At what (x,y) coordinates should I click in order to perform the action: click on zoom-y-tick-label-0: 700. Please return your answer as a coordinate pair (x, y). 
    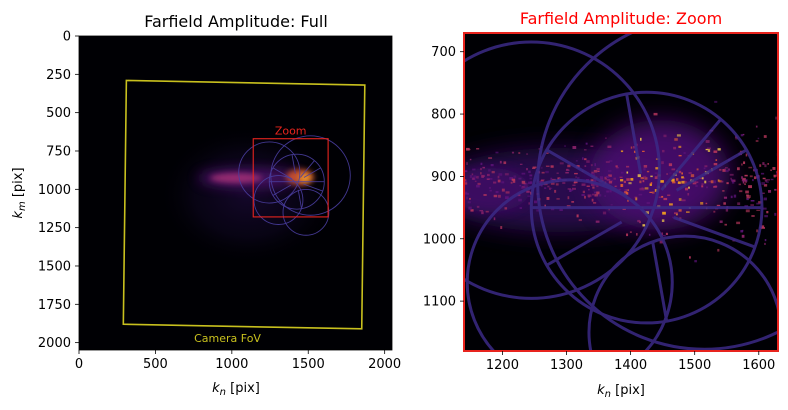
    Looking at the image, I should click on (443, 52).